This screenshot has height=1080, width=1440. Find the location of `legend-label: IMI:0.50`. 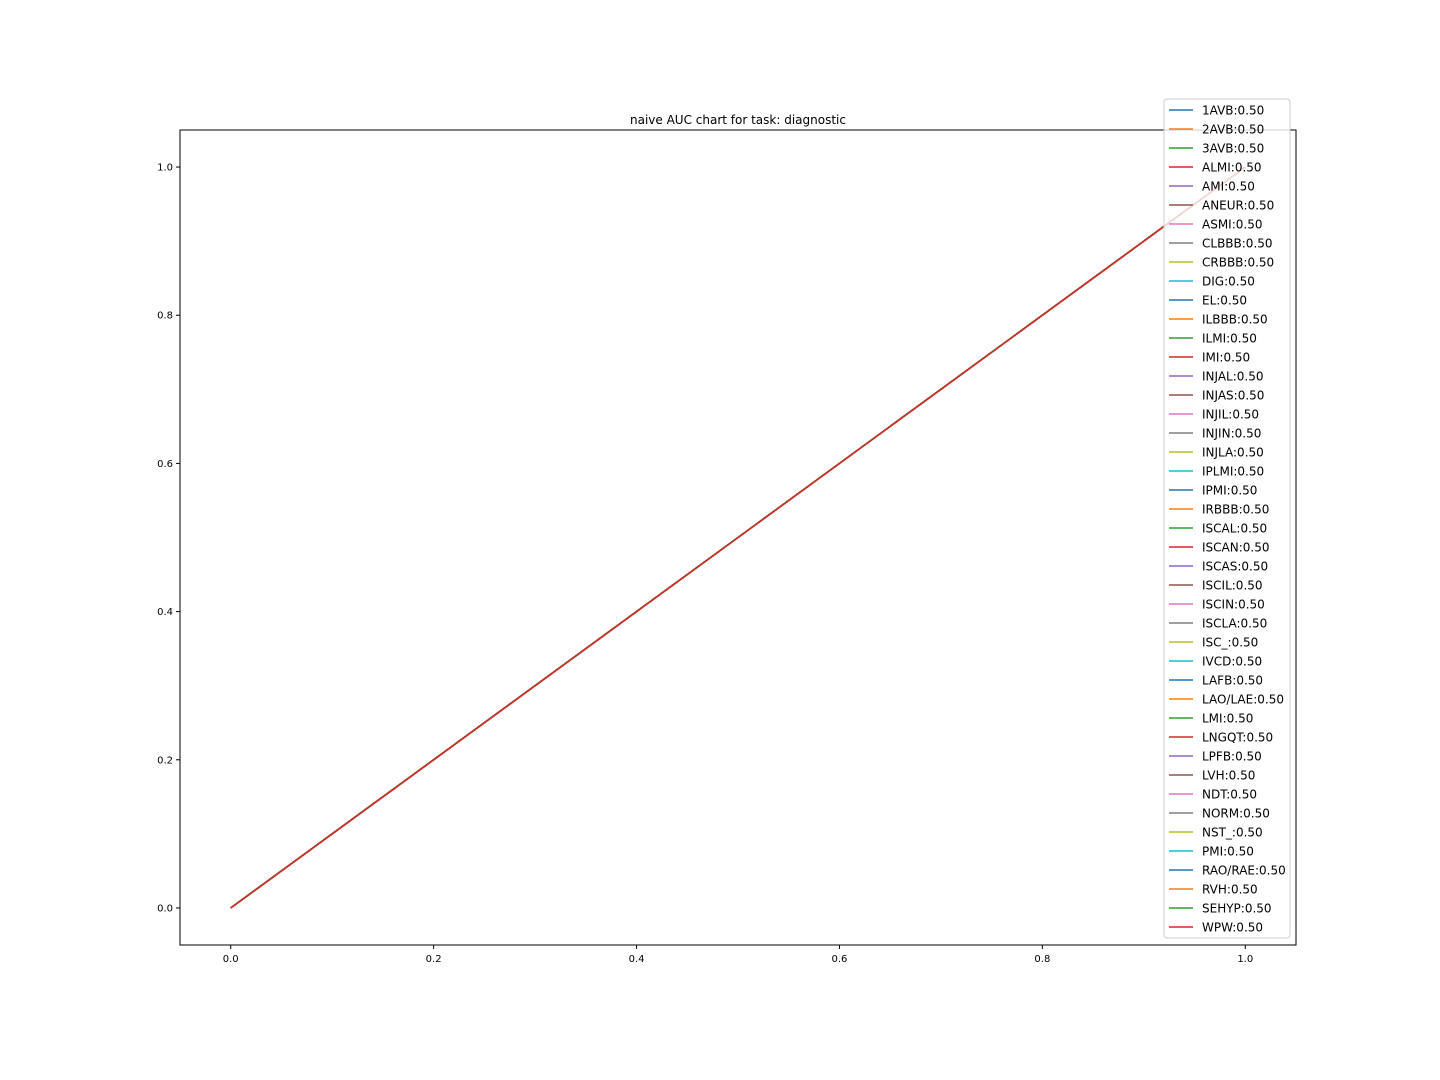

legend-label: IMI:0.50 is located at coordinates (1226, 358).